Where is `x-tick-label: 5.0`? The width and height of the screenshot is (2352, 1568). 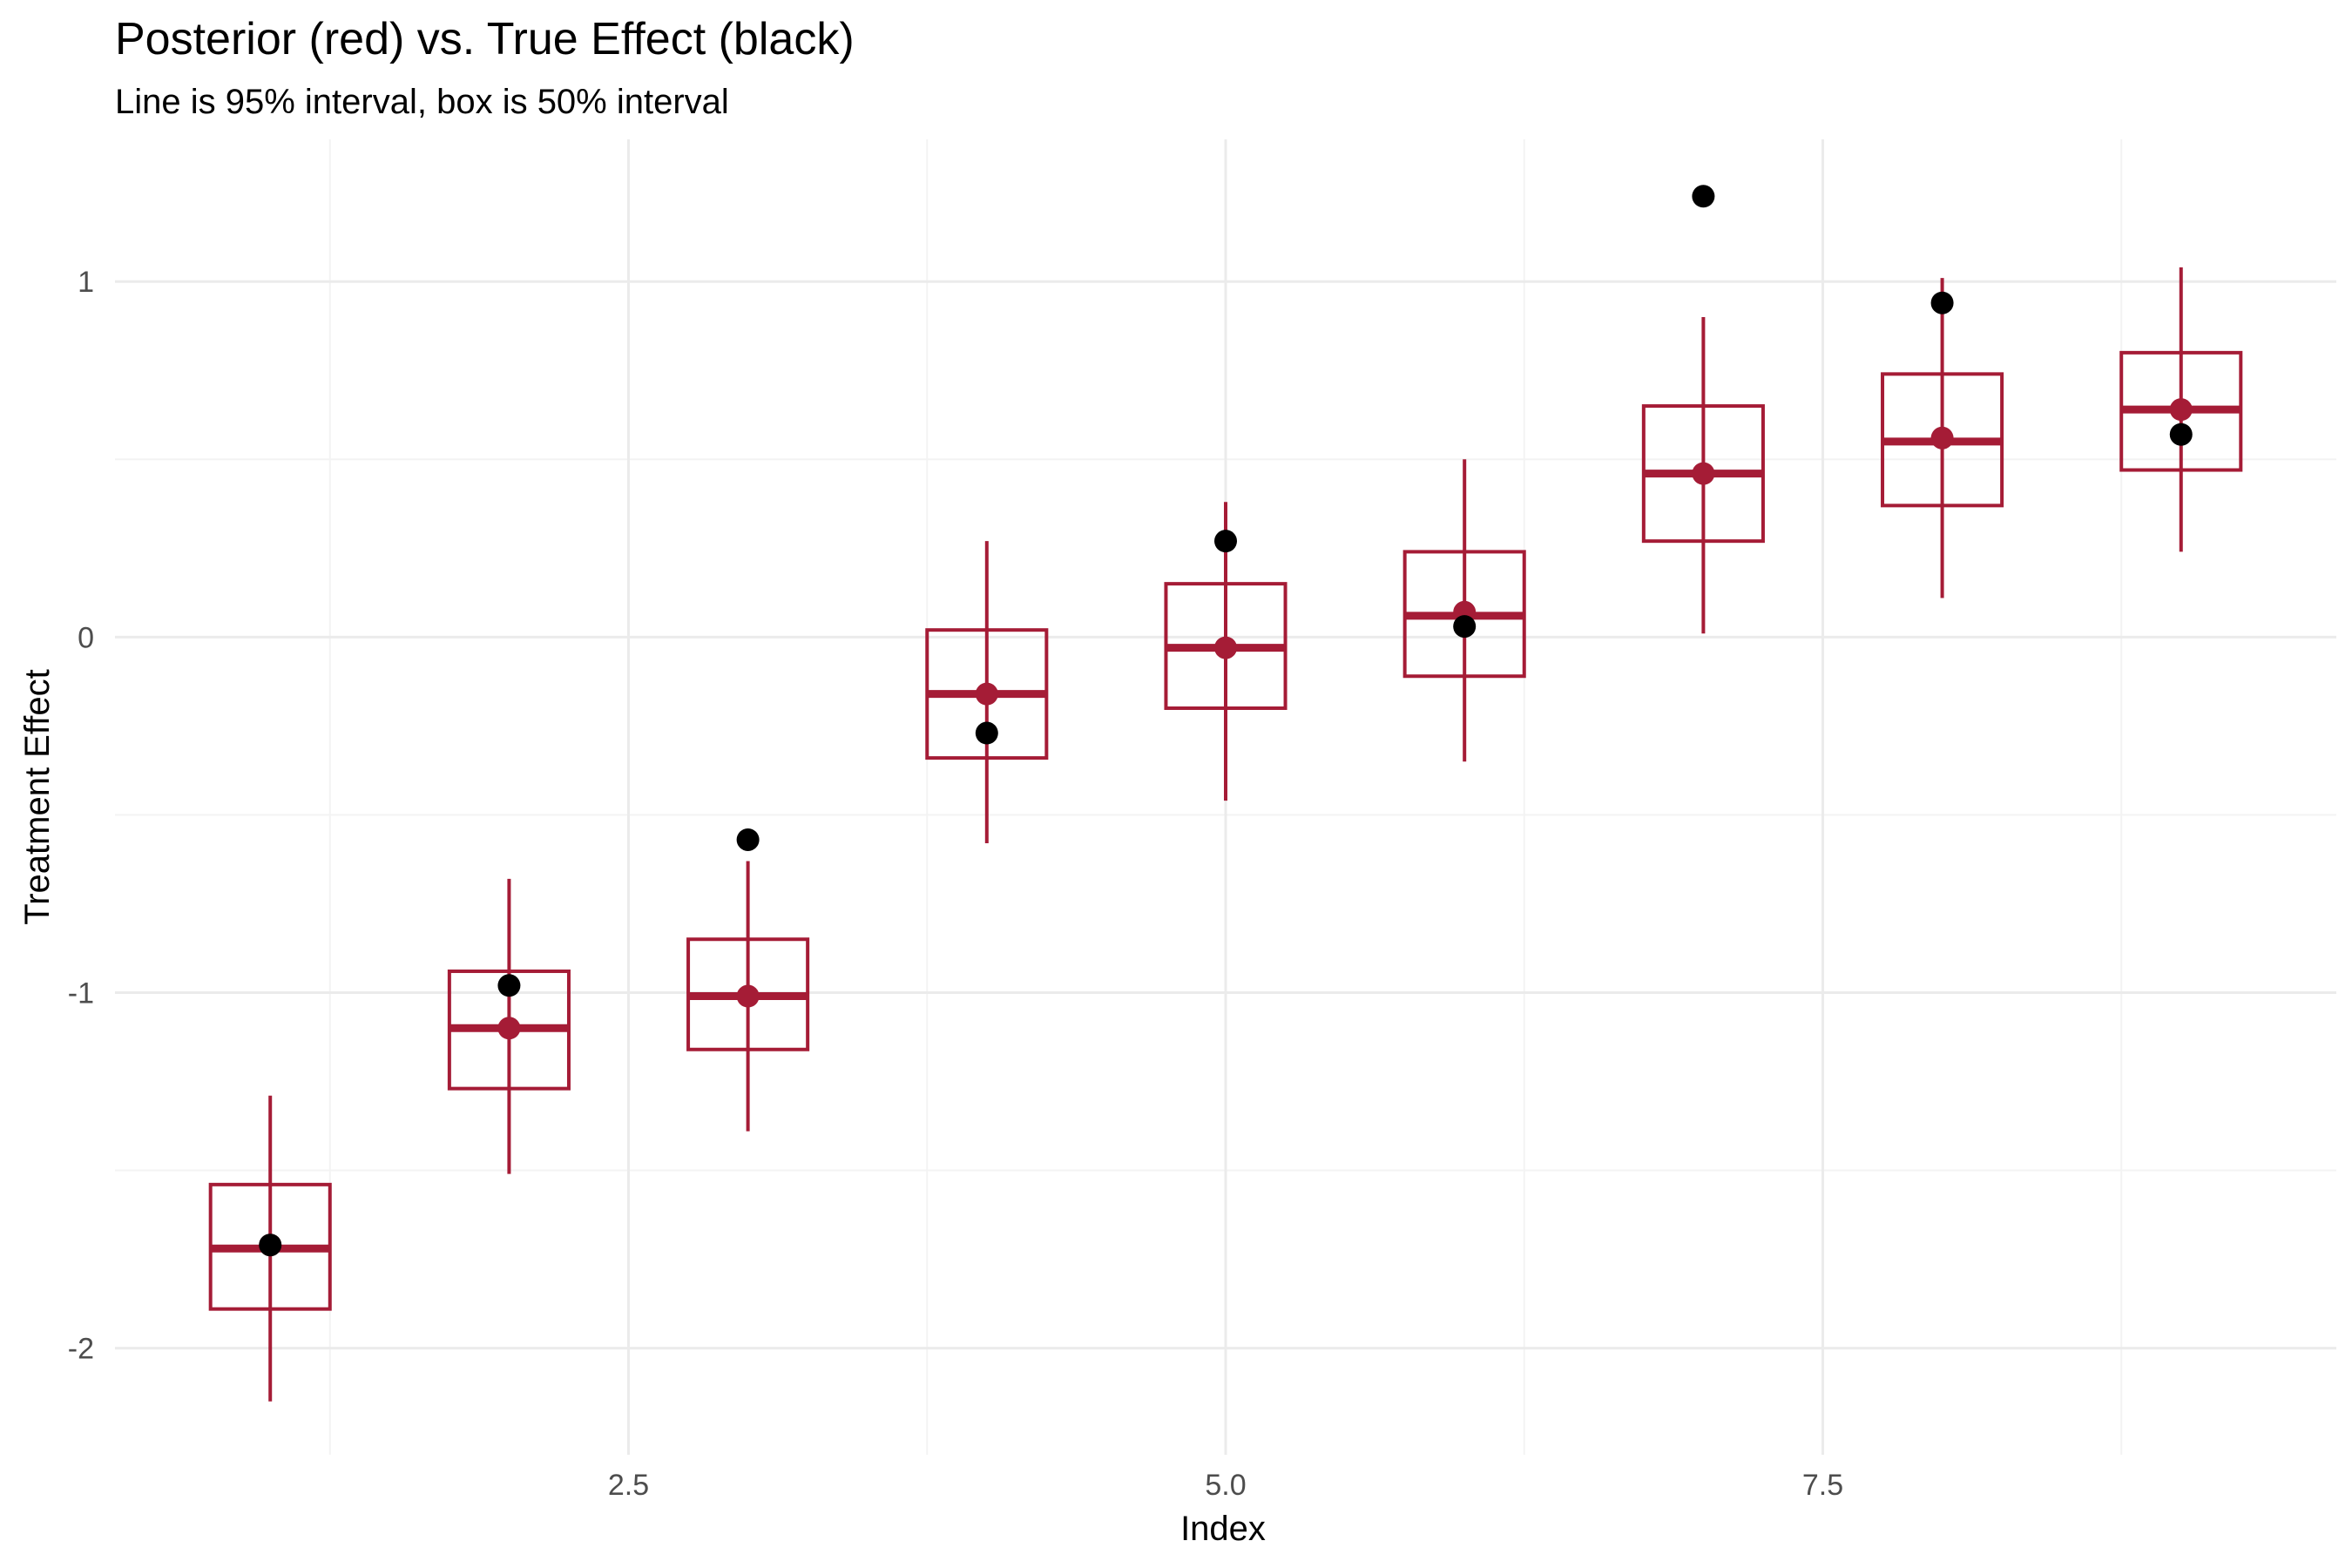 x-tick-label: 5.0 is located at coordinates (1225, 1486).